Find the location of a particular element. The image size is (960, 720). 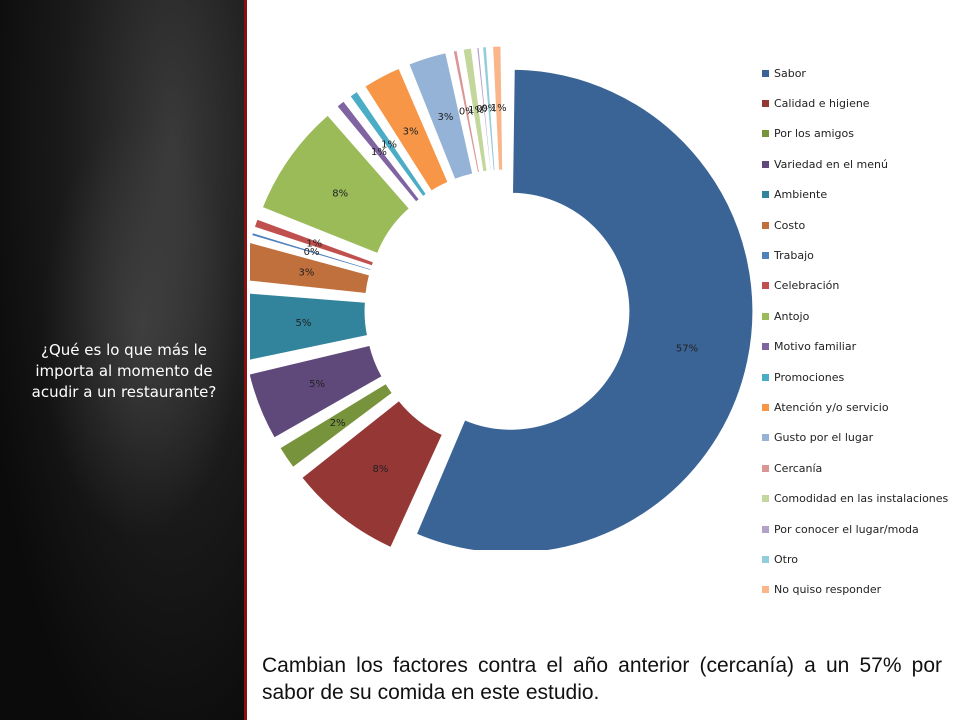

slice-label-15: 1% is located at coordinates (476, 110).